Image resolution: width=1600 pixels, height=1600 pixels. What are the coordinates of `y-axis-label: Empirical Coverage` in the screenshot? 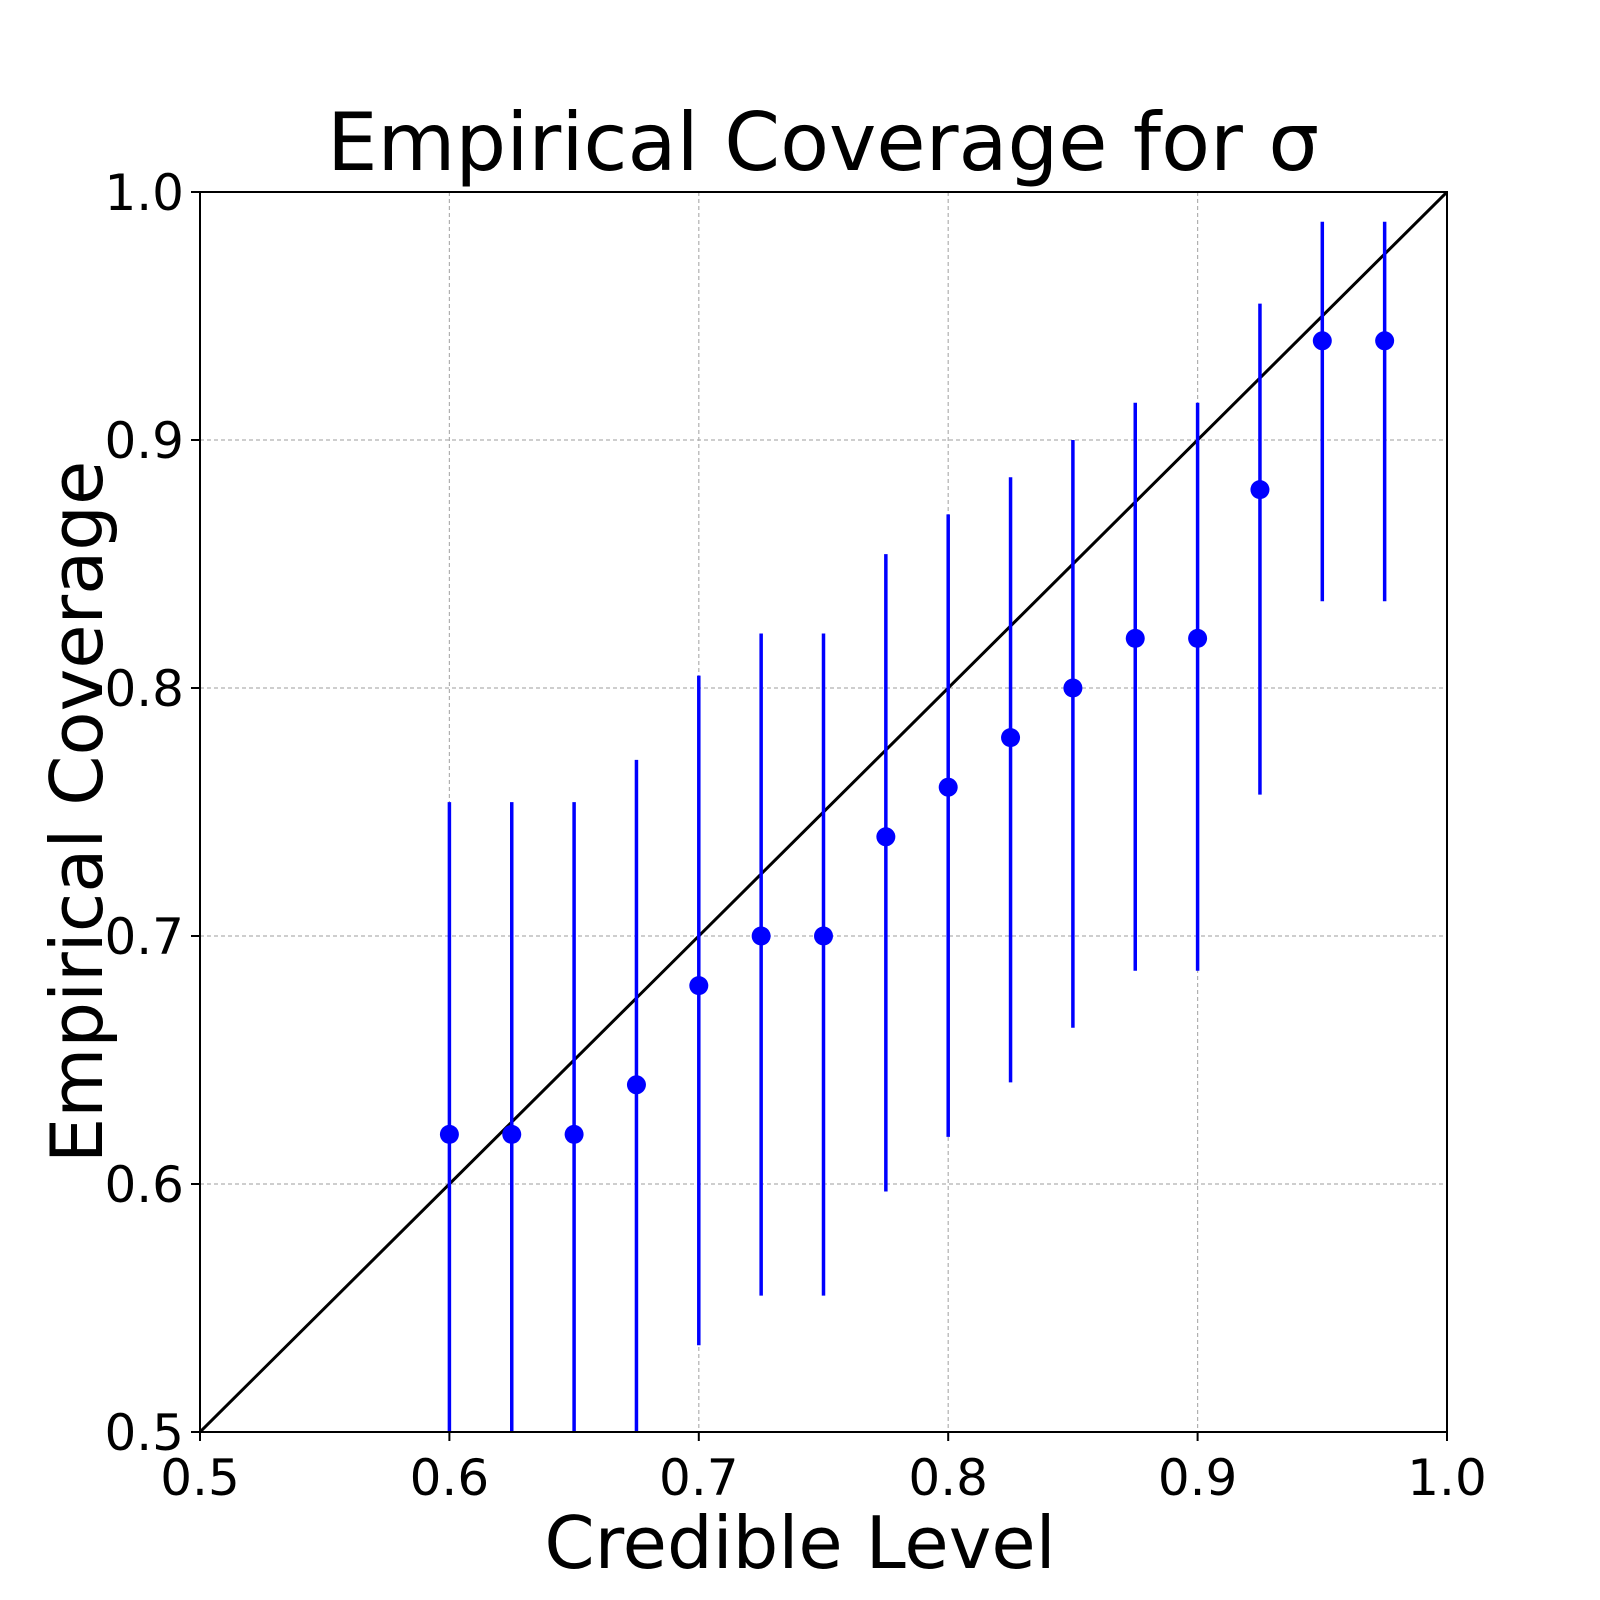 It's located at (77, 812).